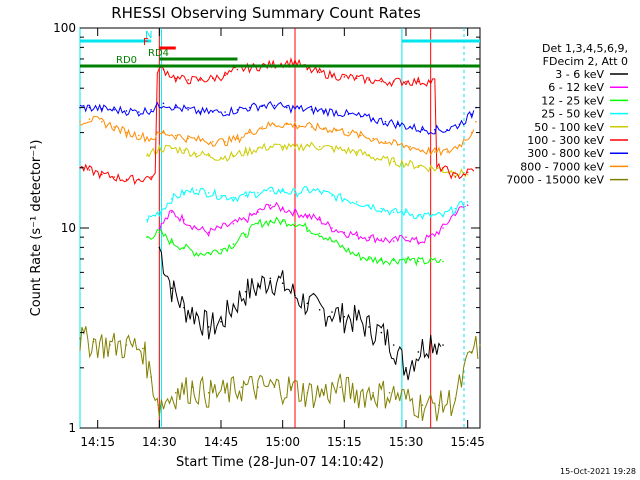 This screenshot has height=480, width=640. What do you see at coordinates (569, 127) in the screenshot?
I see `legend-entry-4: 50 - 100 keV` at bounding box center [569, 127].